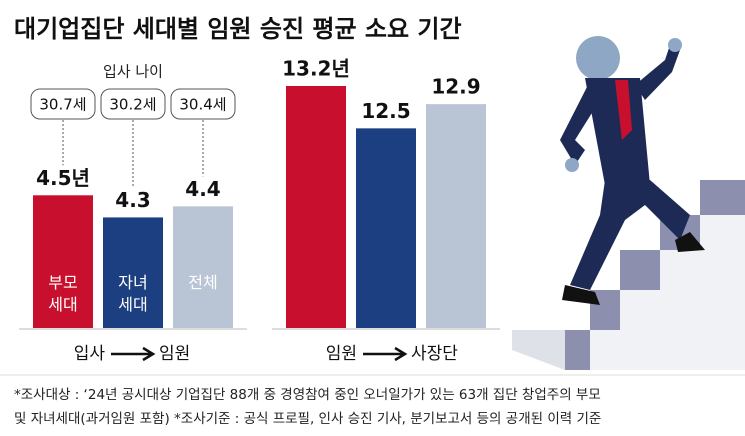 The height and width of the screenshot is (436, 745). I want to click on category-label: 부모 세대, so click(63, 293).